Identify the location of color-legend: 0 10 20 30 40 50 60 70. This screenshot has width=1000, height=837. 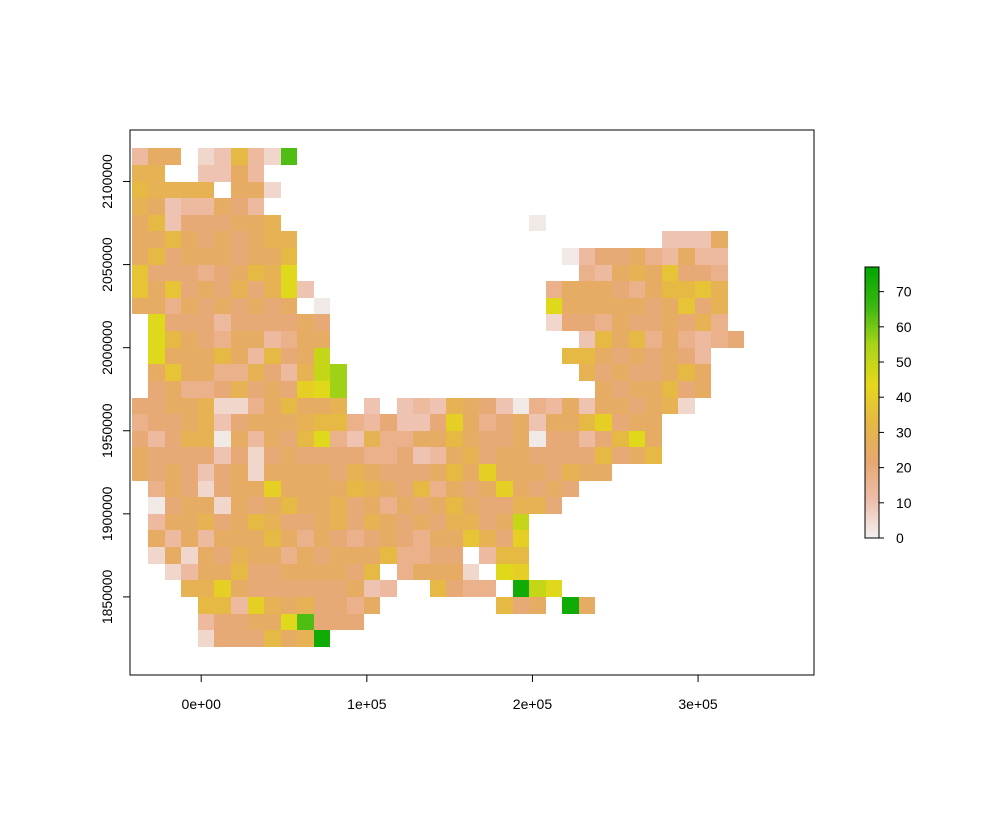
(888, 406).